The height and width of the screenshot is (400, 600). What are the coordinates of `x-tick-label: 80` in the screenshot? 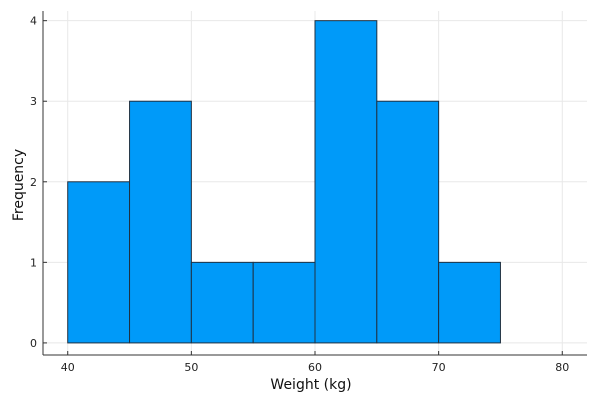 It's located at (562, 367).